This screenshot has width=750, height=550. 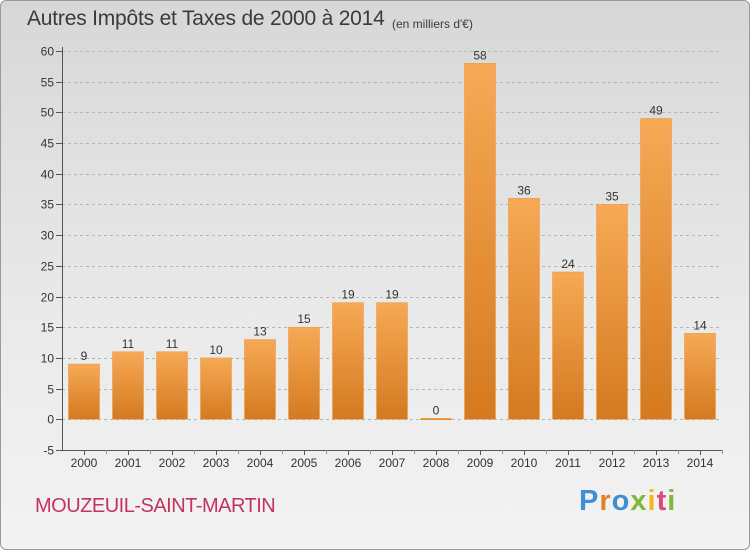 I want to click on data-label: 13, so click(x=260, y=332).